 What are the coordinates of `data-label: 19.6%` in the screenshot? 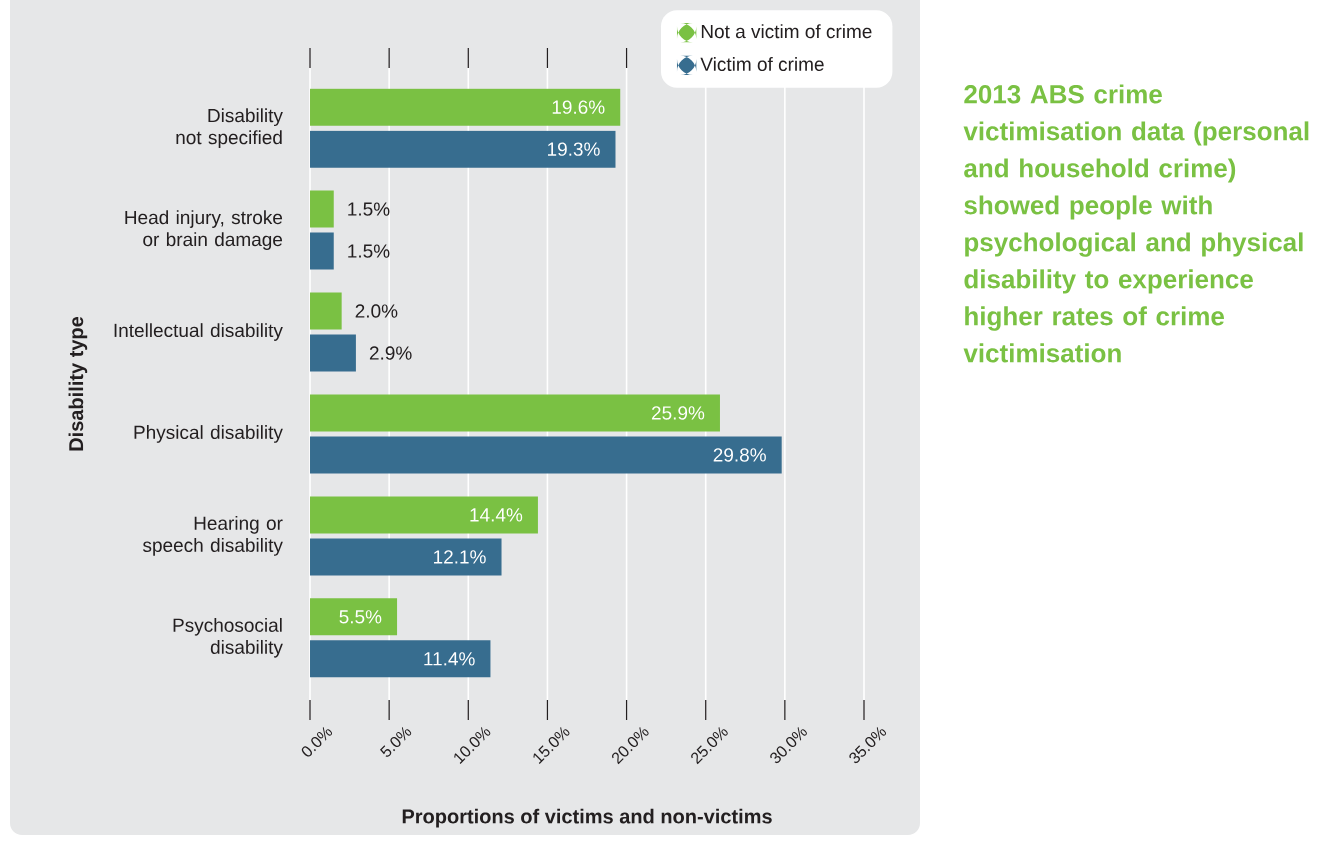 It's located at (578, 107).